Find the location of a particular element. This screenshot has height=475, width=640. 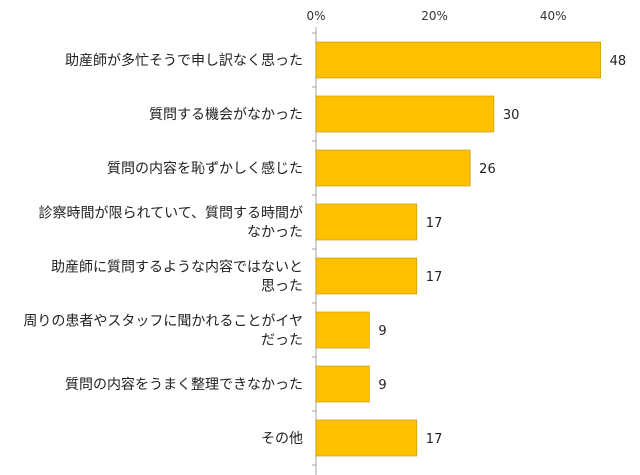

tick-label: 20% is located at coordinates (434, 16).